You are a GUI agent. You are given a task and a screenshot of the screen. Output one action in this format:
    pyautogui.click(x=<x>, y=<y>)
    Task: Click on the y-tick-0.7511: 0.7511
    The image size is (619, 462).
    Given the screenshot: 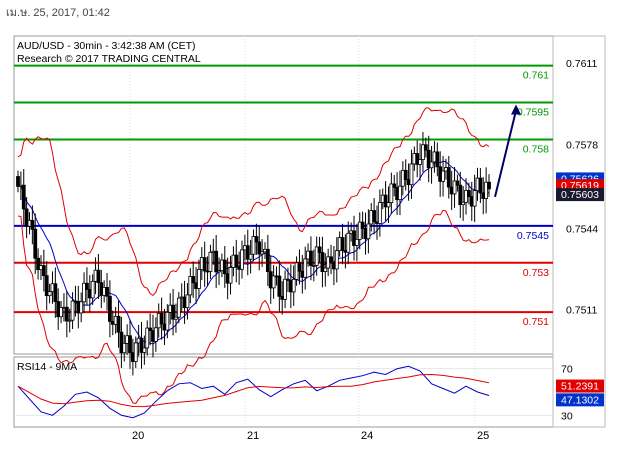 What is the action you would take?
    pyautogui.click(x=581, y=311)
    